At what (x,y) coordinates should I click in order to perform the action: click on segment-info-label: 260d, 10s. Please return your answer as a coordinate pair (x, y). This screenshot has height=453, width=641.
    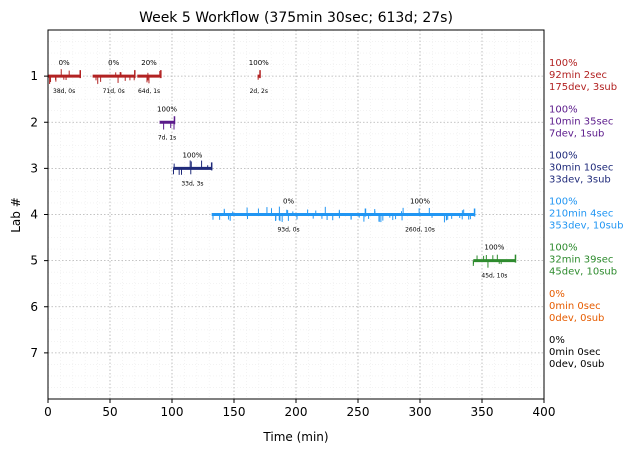
    Looking at the image, I should click on (420, 230).